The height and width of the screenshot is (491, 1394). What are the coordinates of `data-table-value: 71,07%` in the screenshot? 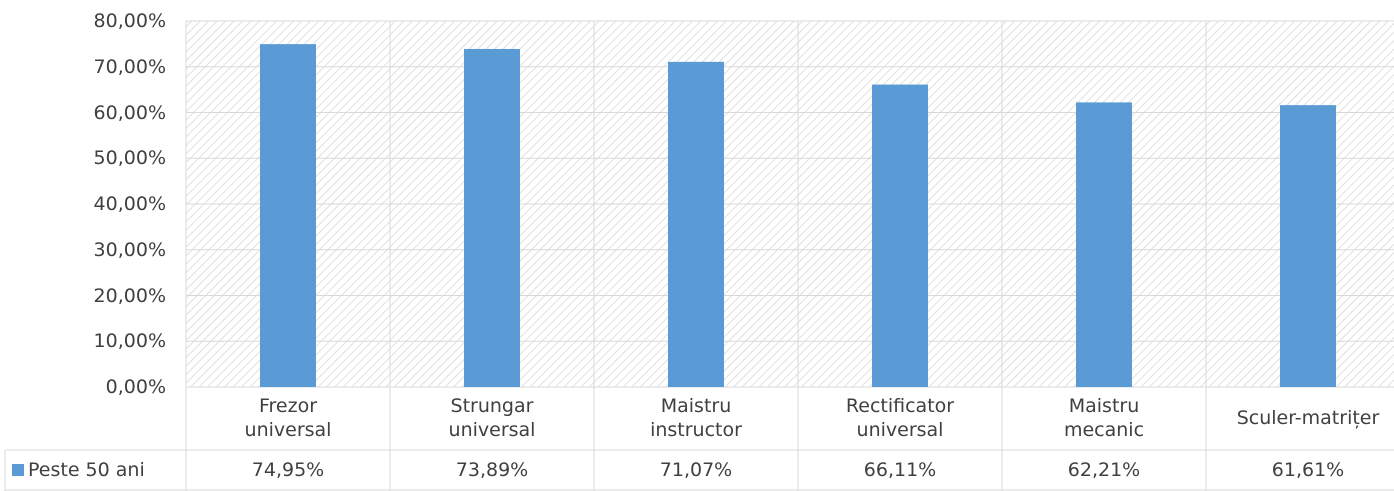 It's located at (696, 470).